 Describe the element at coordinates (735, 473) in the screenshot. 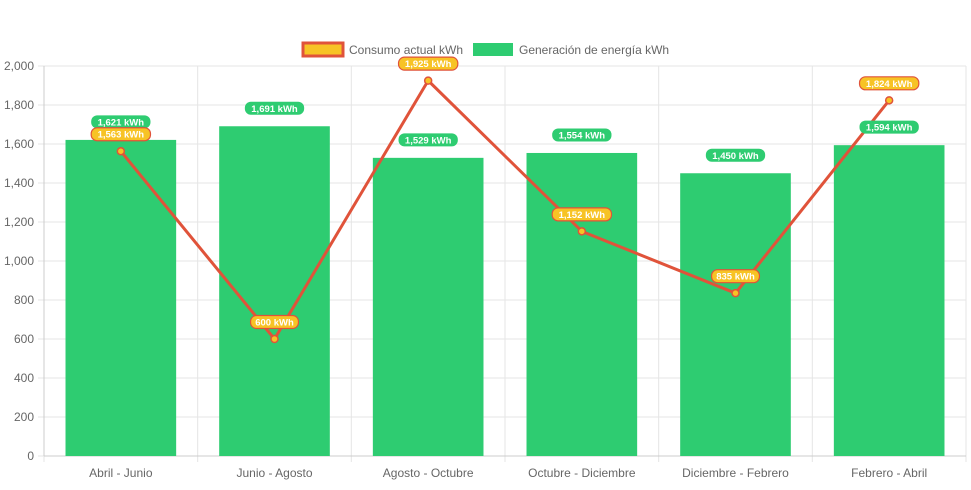

I see `x-tick-label: Diciembre - Febrero` at that location.